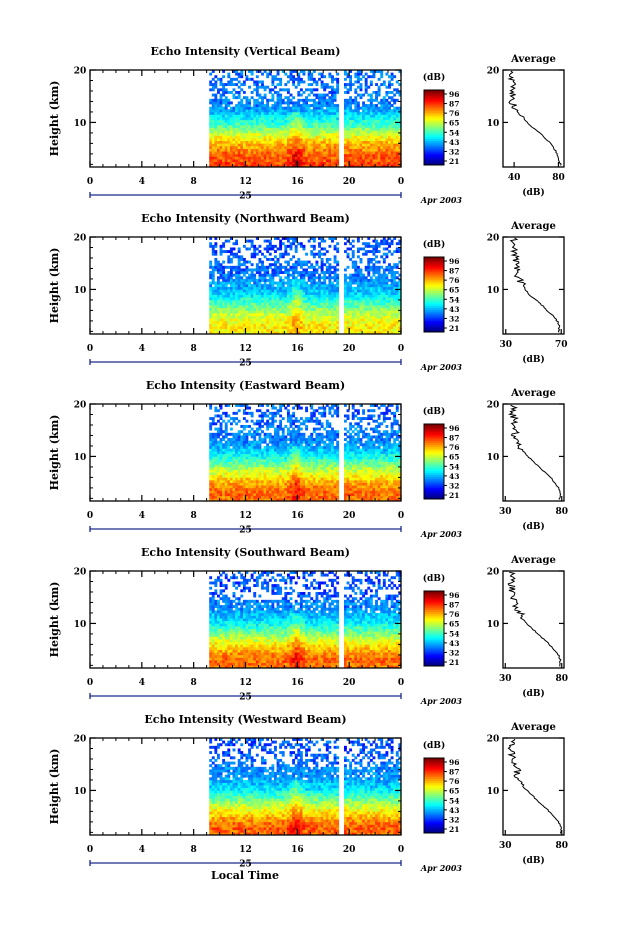 This screenshot has width=620, height=929. I want to click on x-tick-label: 4, so click(142, 182).